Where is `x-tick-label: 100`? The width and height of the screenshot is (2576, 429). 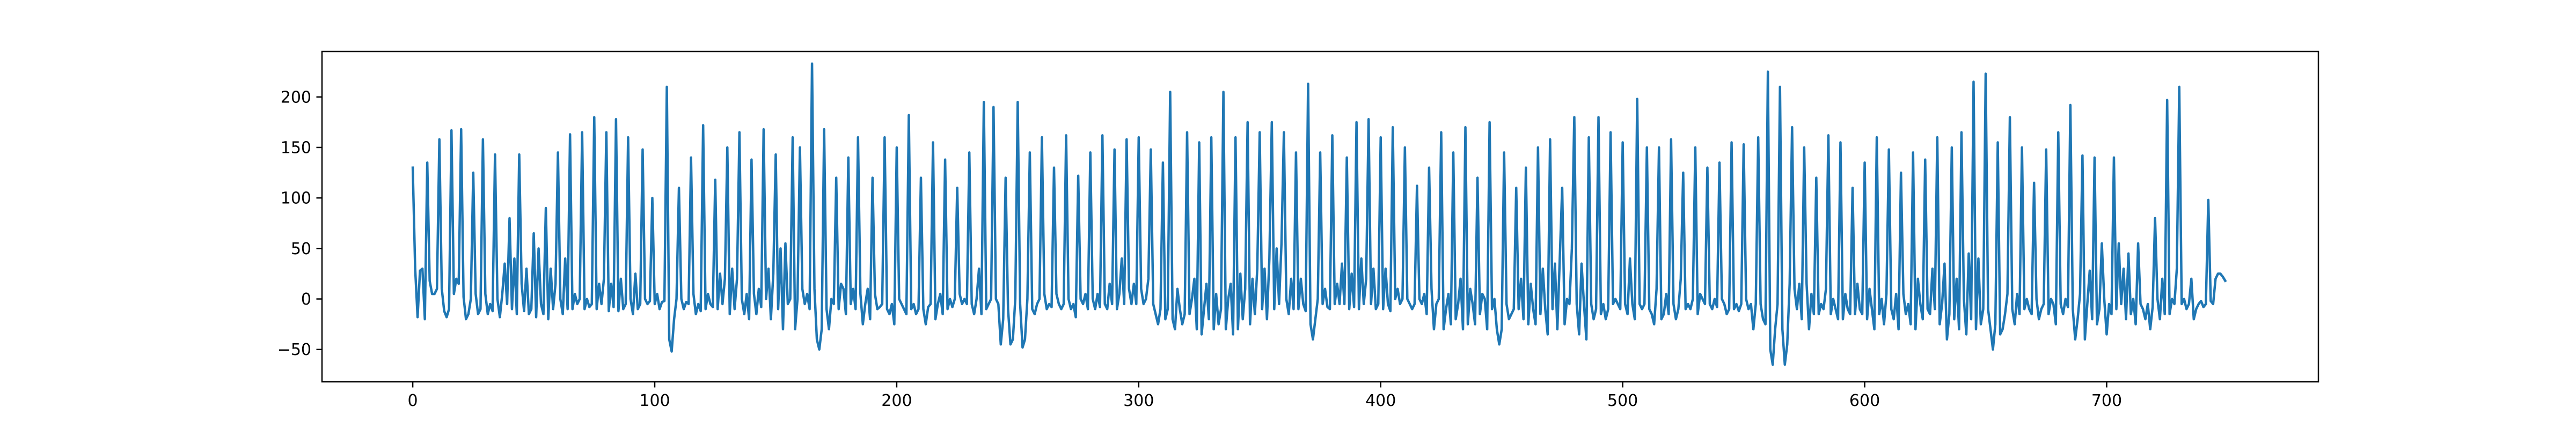 x-tick-label: 100 is located at coordinates (654, 400).